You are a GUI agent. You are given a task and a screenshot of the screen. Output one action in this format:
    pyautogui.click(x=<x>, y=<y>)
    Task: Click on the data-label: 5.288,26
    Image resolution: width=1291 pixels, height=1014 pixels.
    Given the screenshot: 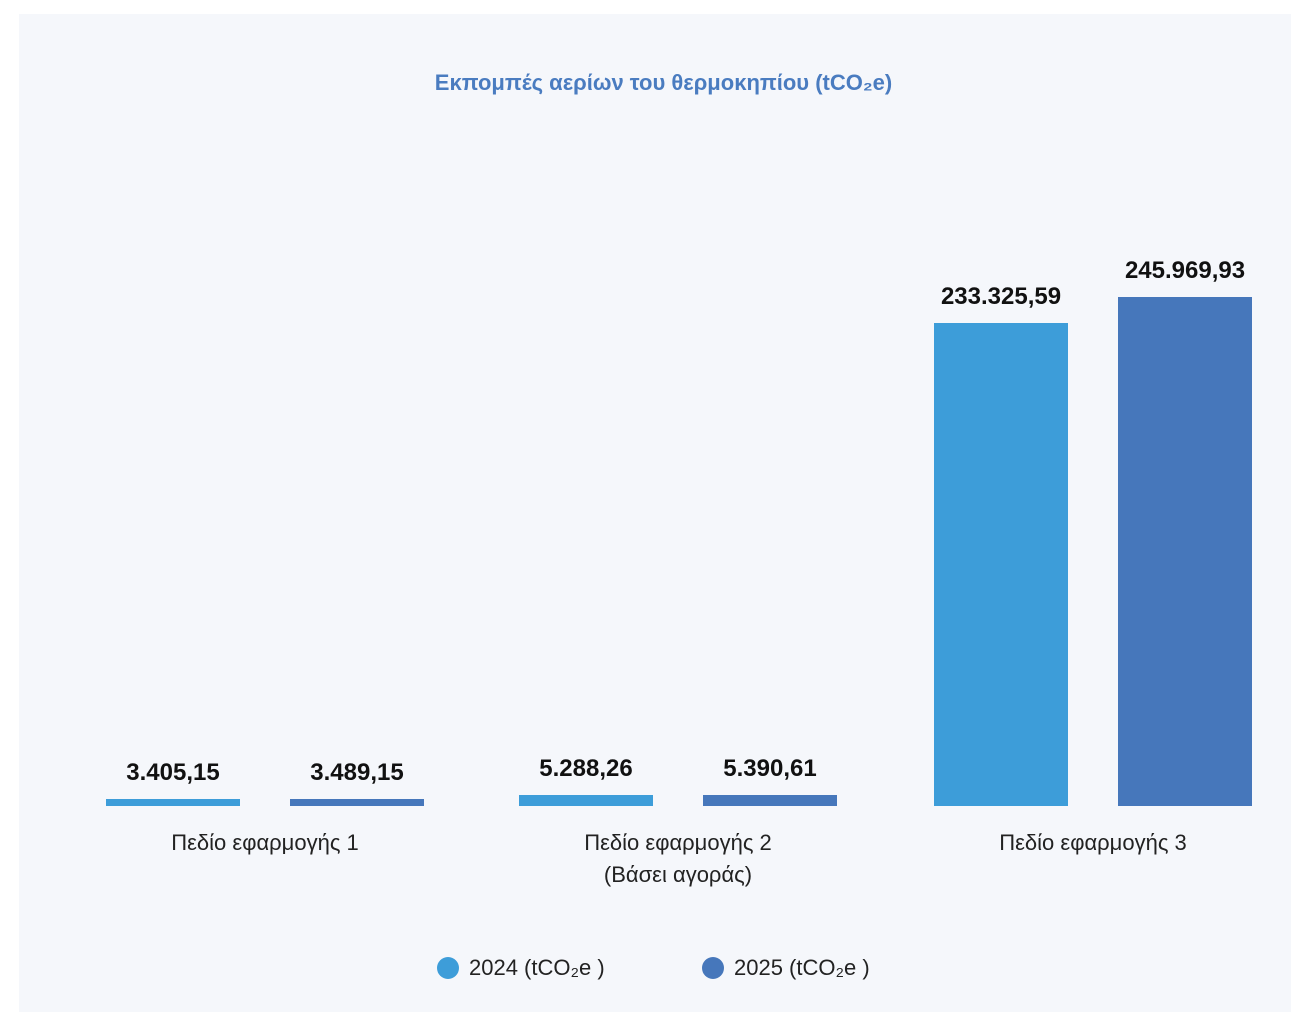 What is the action you would take?
    pyautogui.click(x=586, y=769)
    